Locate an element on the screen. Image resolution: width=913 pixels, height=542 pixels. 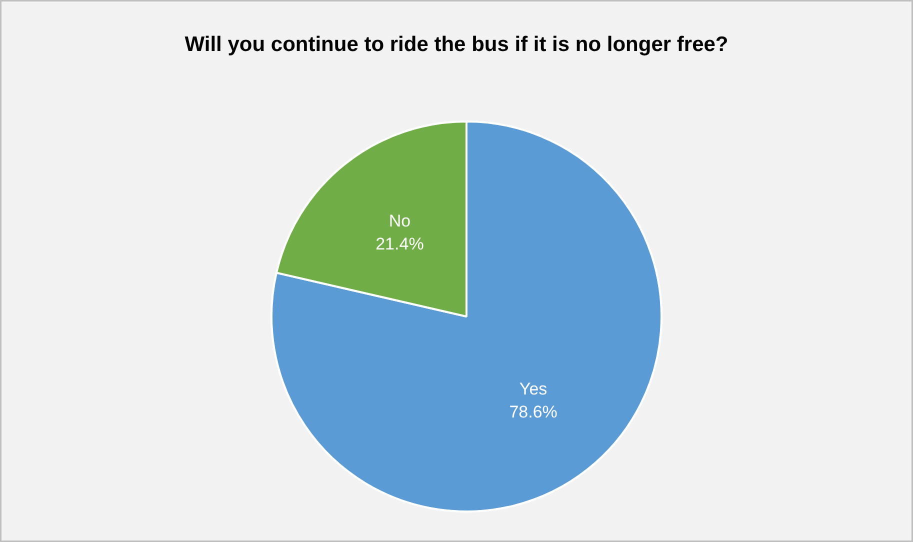
data-label: 21.4% is located at coordinates (400, 244).